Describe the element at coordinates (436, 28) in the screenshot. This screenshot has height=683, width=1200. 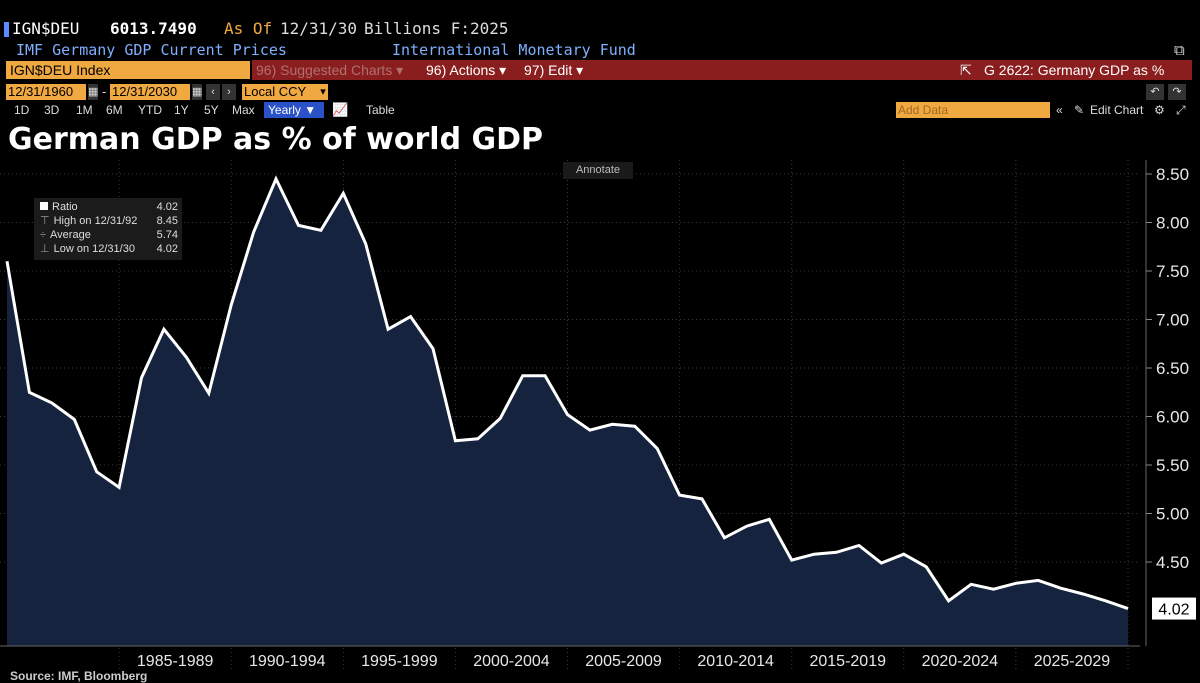
I see `units: Billions F:2025` at that location.